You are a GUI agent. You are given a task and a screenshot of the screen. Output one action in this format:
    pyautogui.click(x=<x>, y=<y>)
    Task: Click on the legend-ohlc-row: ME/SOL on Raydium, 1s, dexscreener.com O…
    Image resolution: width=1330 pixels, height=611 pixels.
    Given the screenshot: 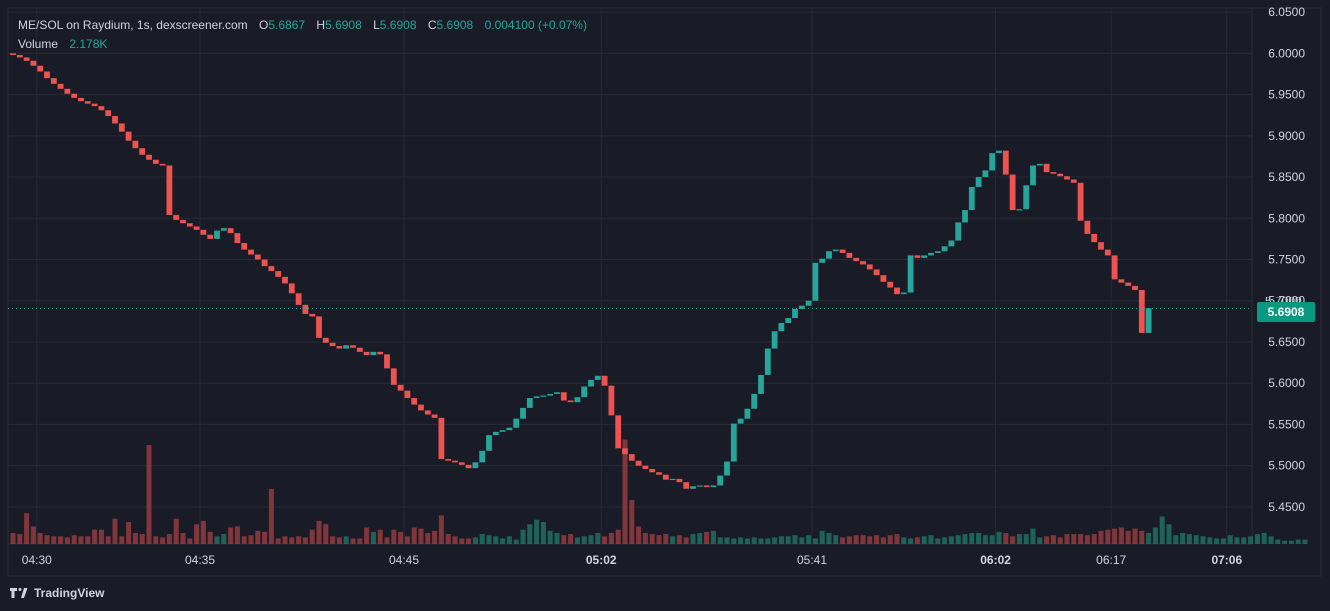 What is the action you would take?
    pyautogui.click(x=302, y=25)
    